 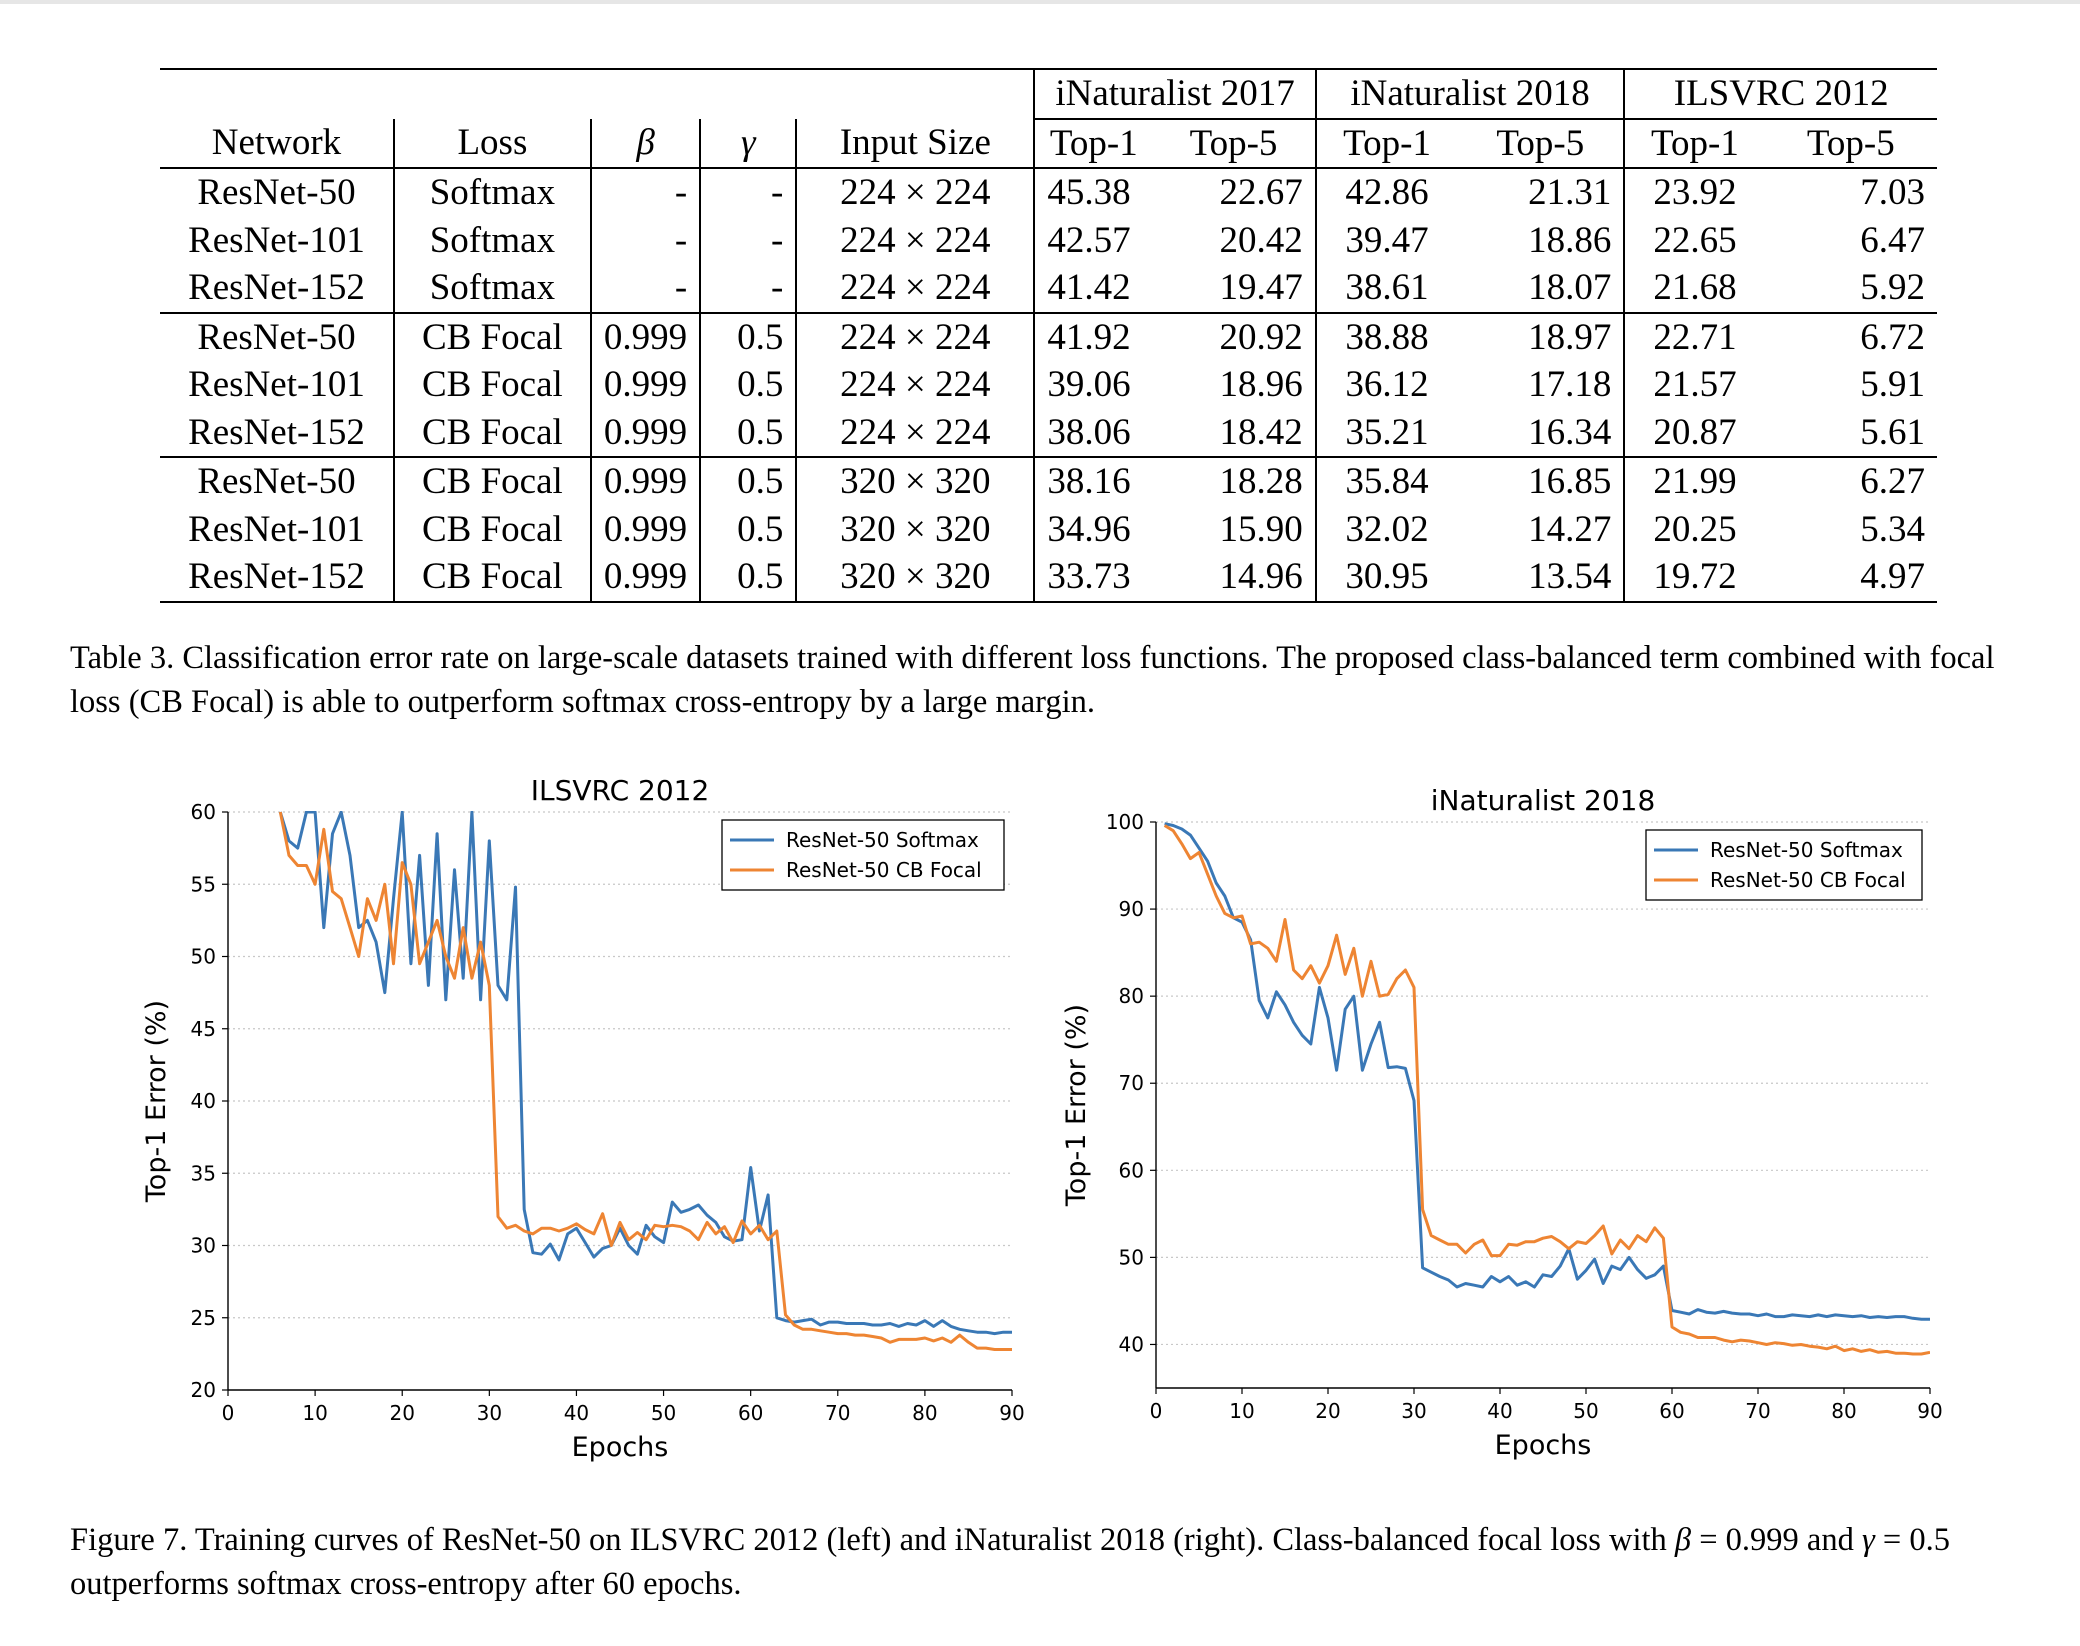 What do you see at coordinates (1540, 143) in the screenshot?
I see `col-header-inat2018-top5: Top-5` at bounding box center [1540, 143].